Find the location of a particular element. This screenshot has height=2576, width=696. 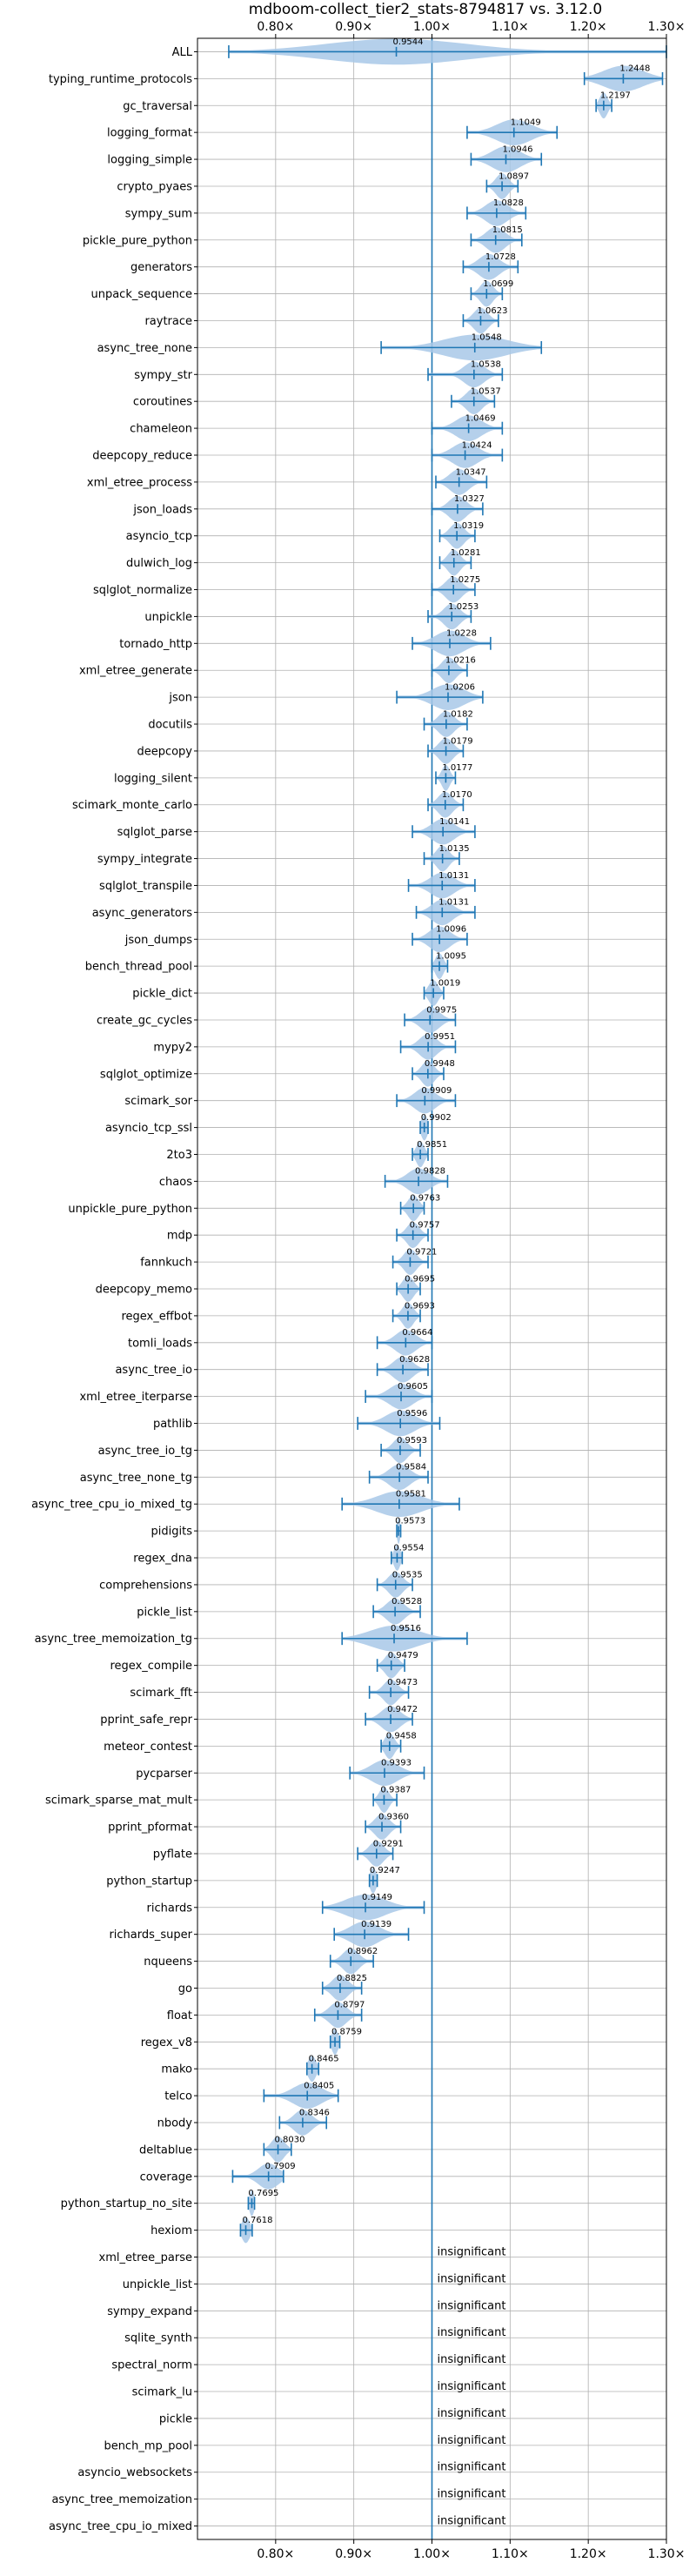

value-label: 1.0275 is located at coordinates (465, 580).